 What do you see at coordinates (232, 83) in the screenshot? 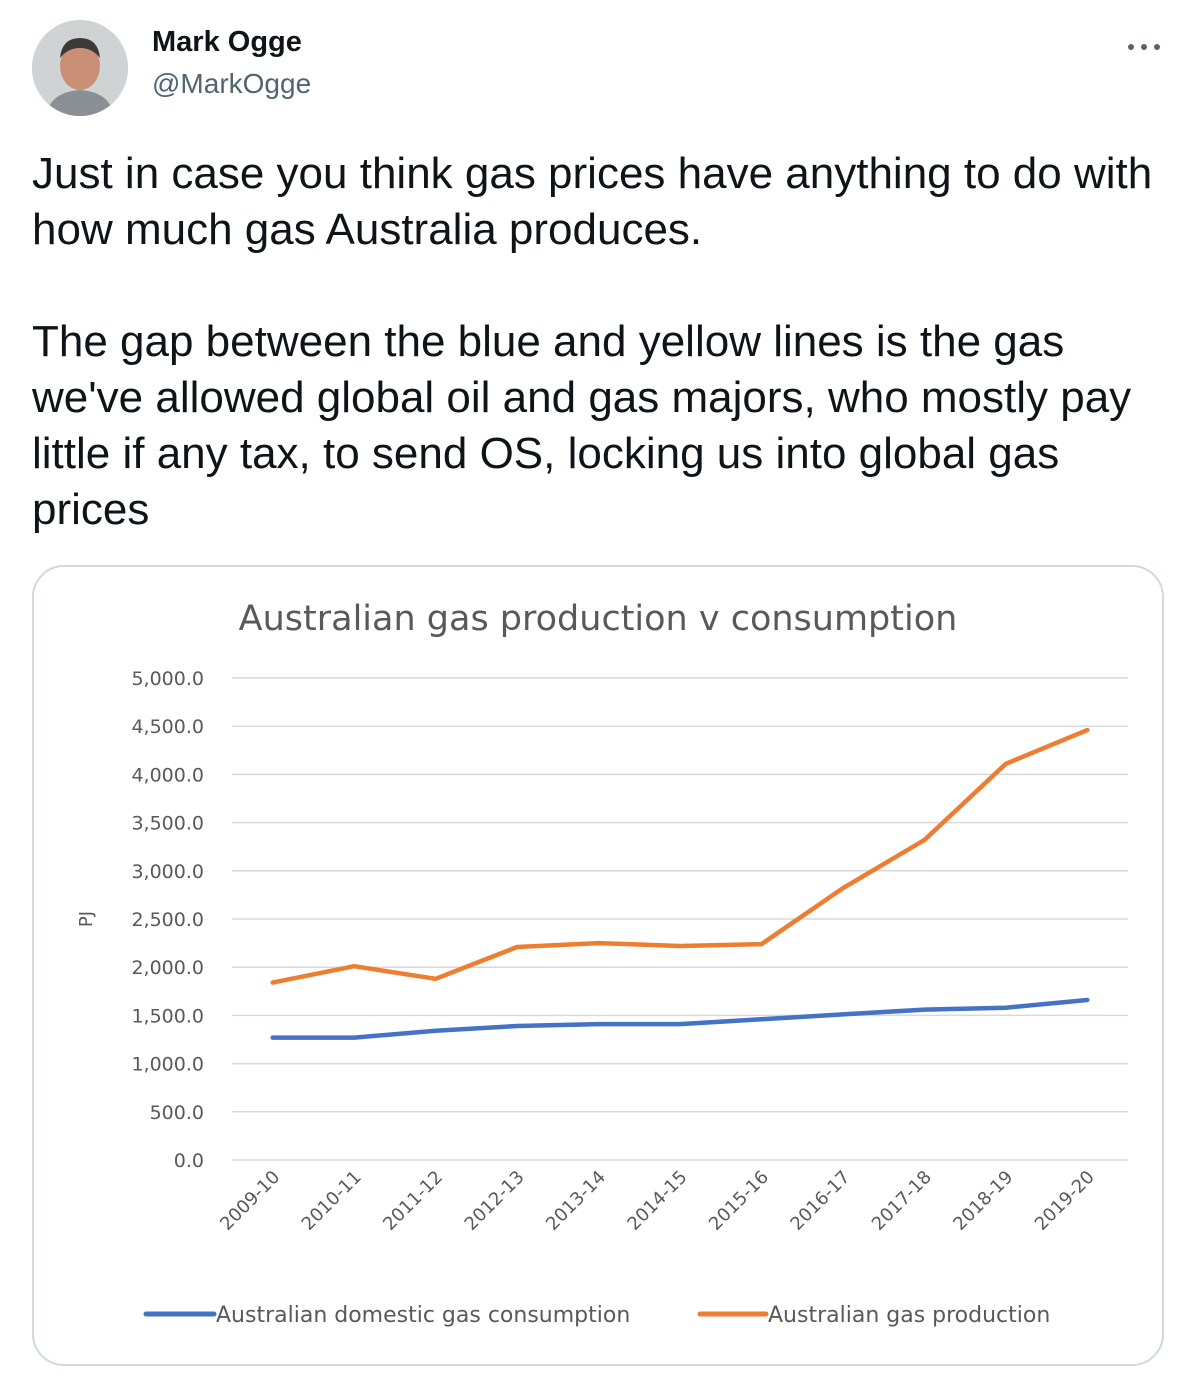
I see `author-handle: @MarkOgge` at bounding box center [232, 83].